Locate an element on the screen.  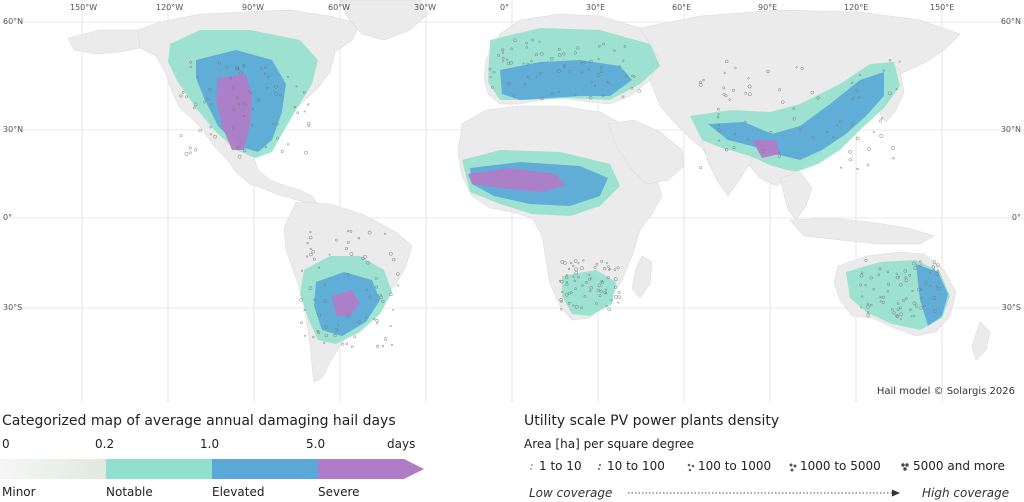
threshold-5-0: 5.0 is located at coordinates (316, 444).